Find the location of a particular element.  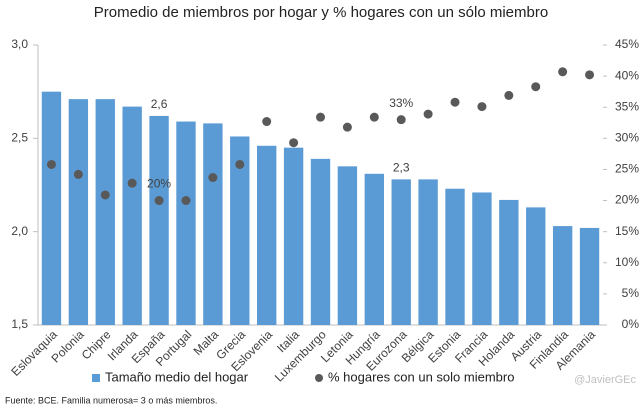

y-tick-label: 3,0 is located at coordinates (19, 44).